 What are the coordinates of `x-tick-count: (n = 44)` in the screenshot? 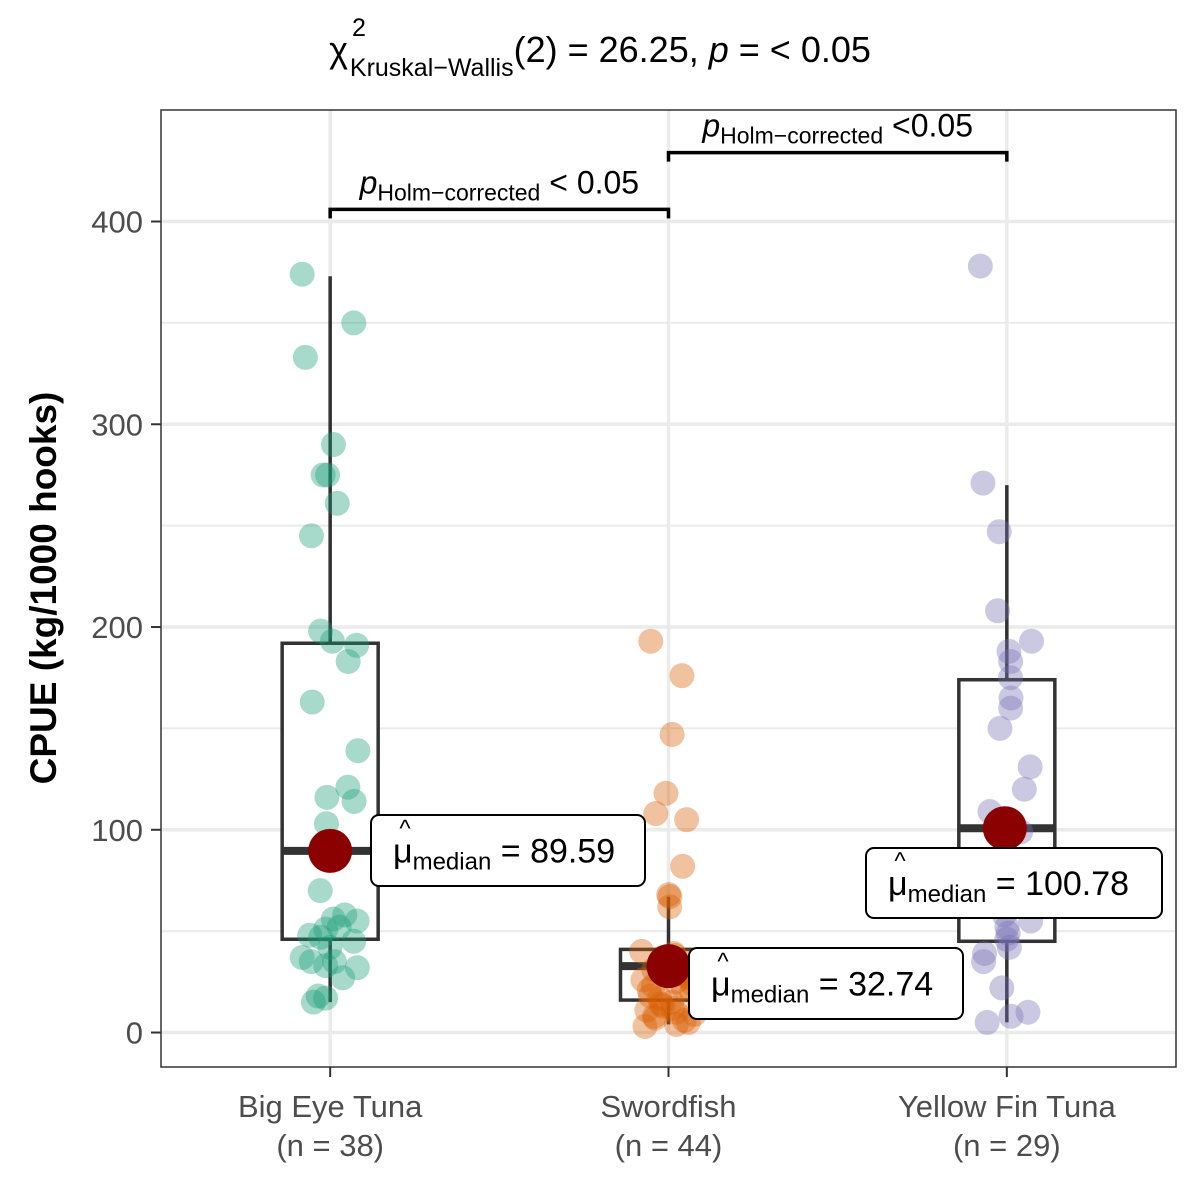 It's located at (669, 1145).